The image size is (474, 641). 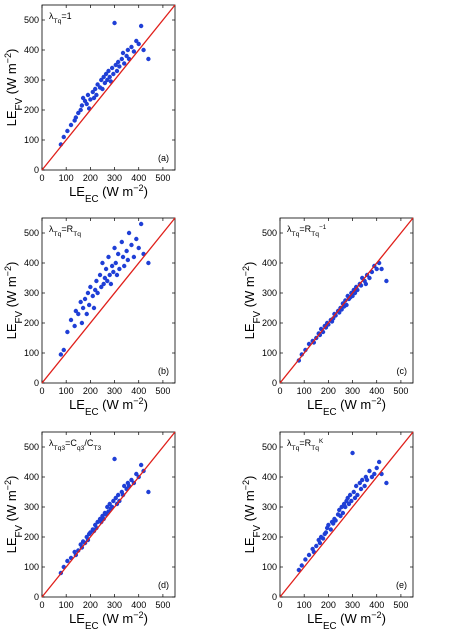 I want to click on label-part: −2, so click(x=8, y=485).